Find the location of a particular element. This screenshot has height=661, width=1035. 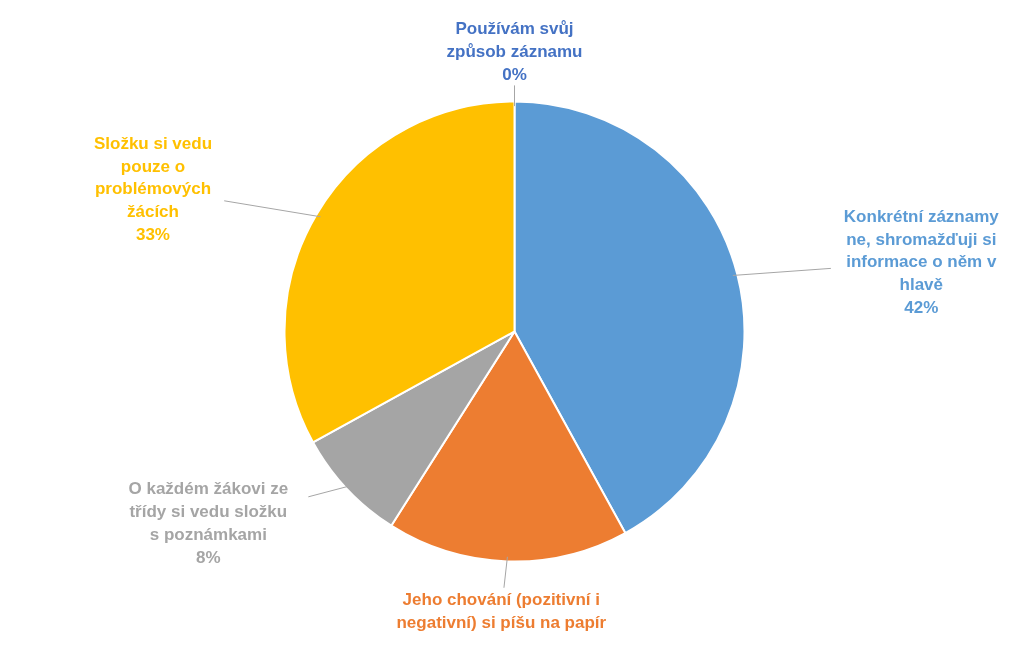

data-label: 33% is located at coordinates (153, 235).